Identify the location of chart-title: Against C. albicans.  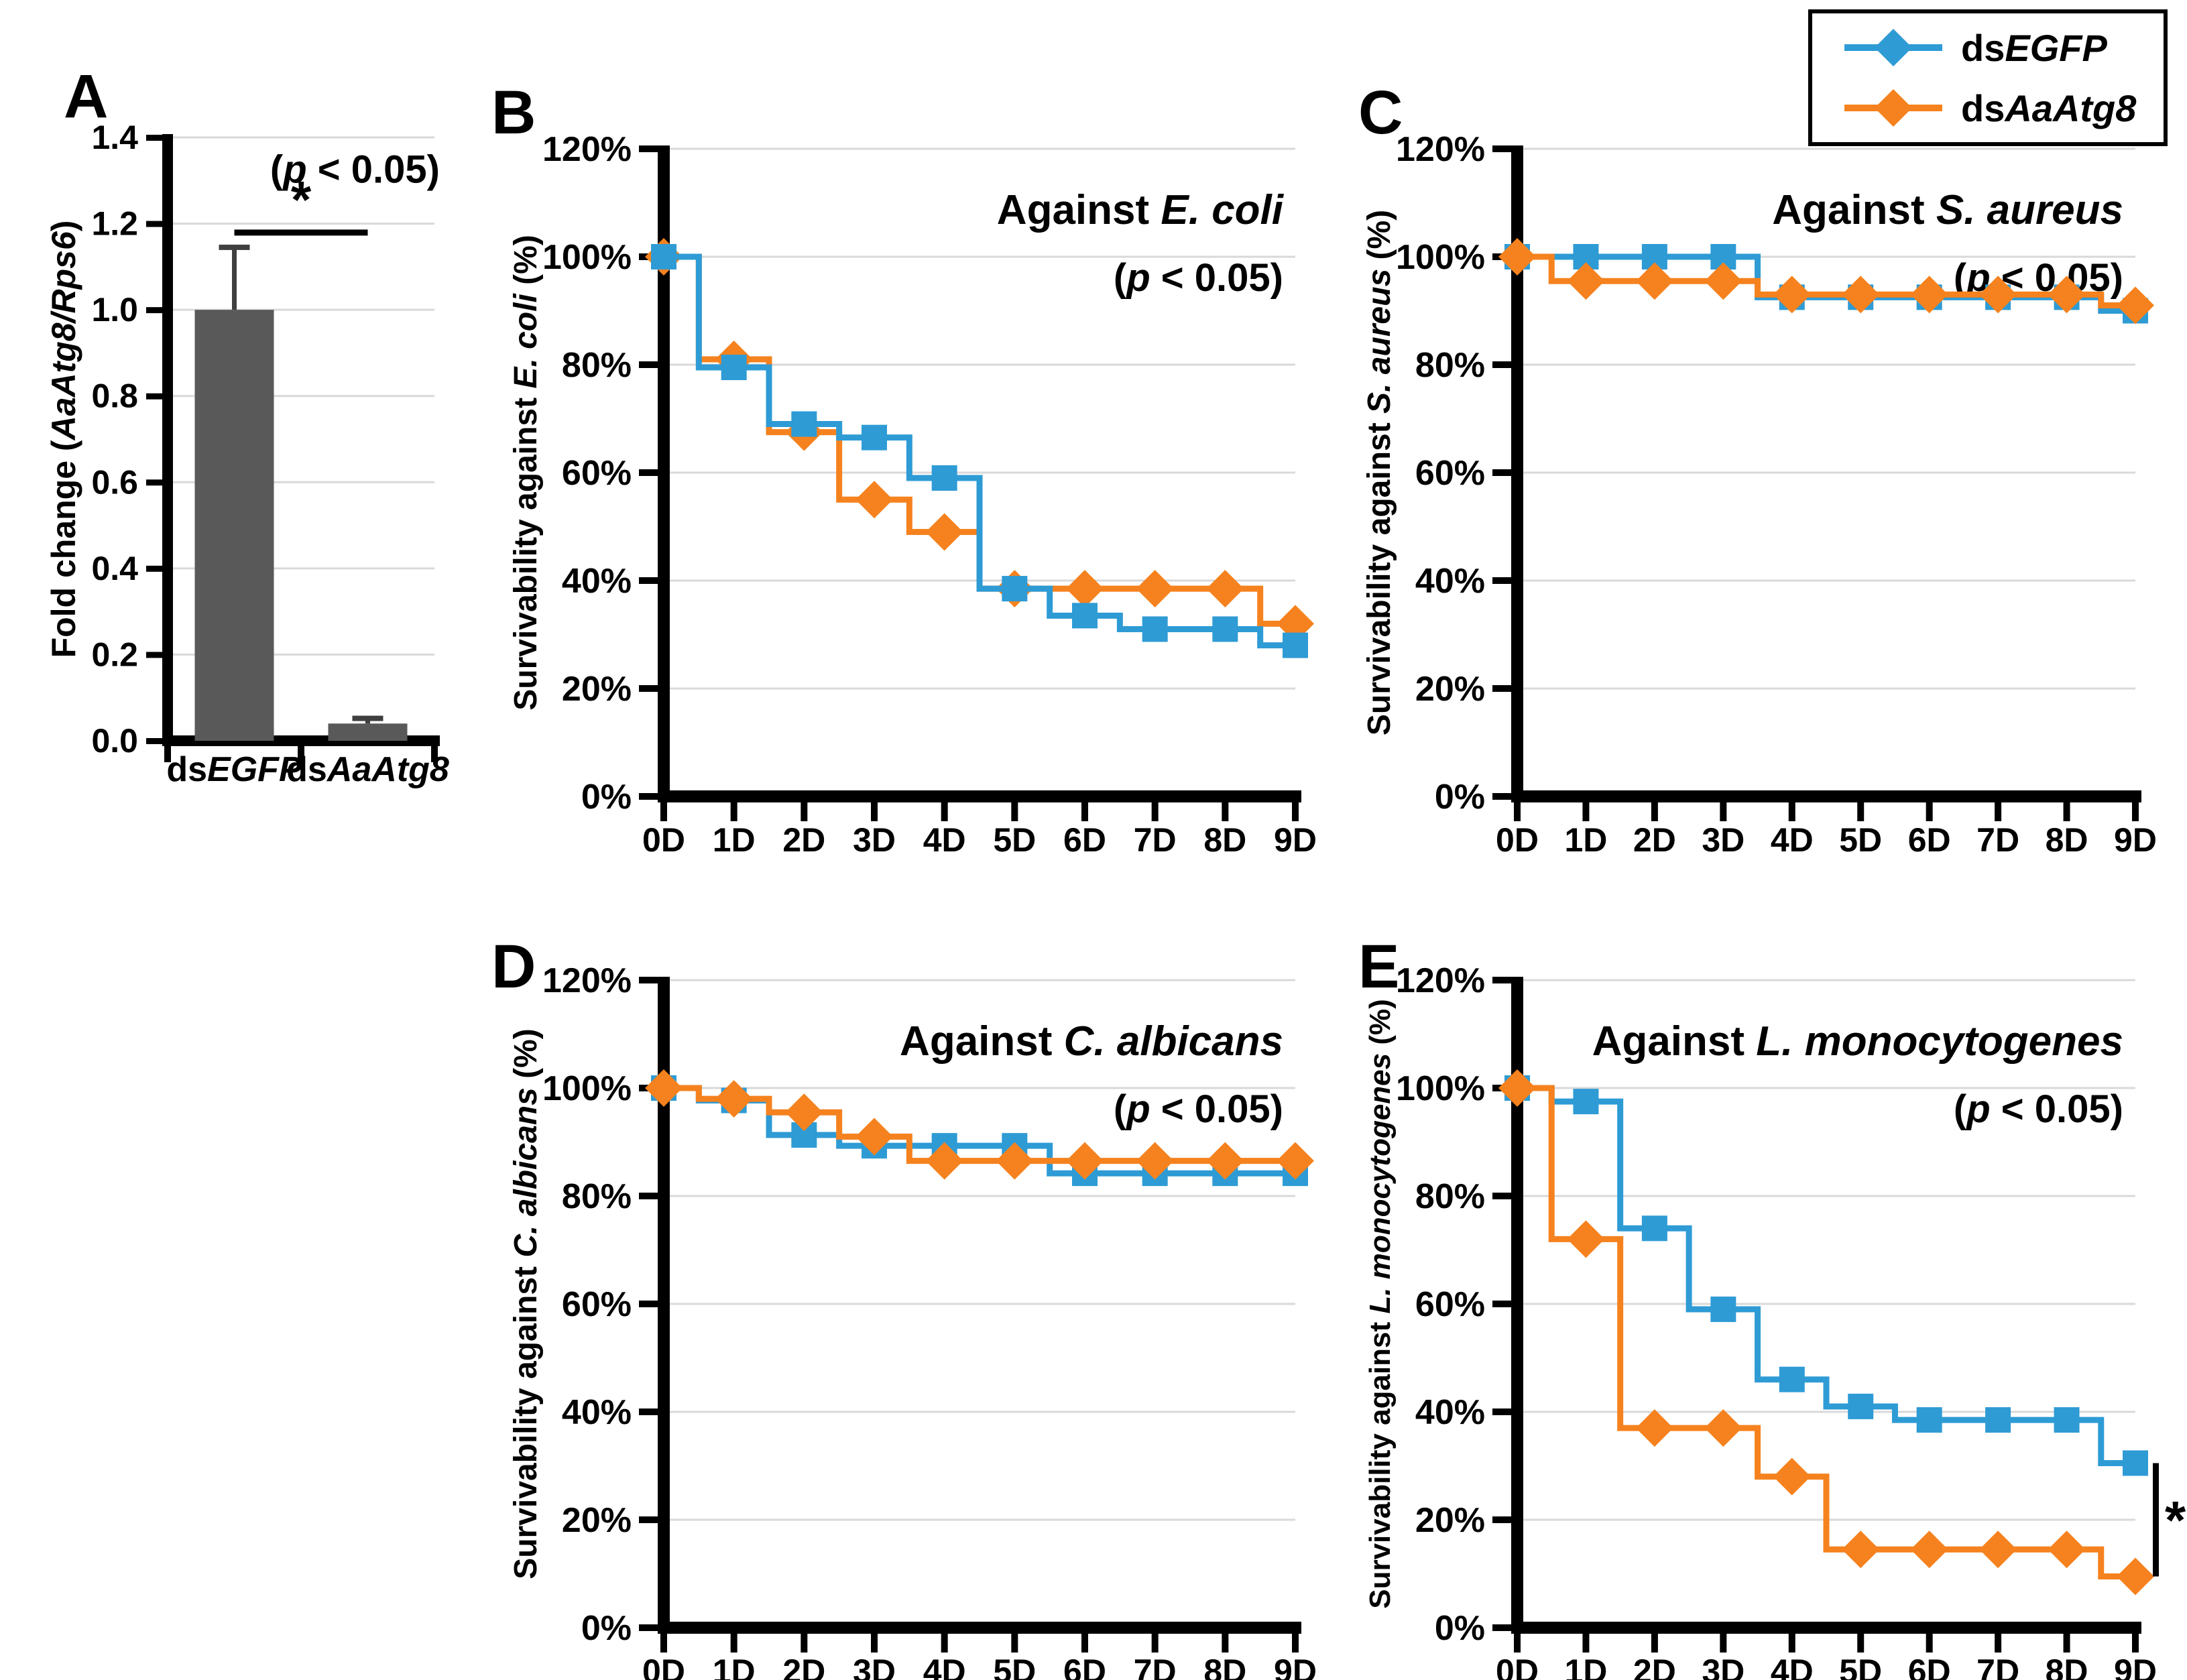
(1091, 1041).